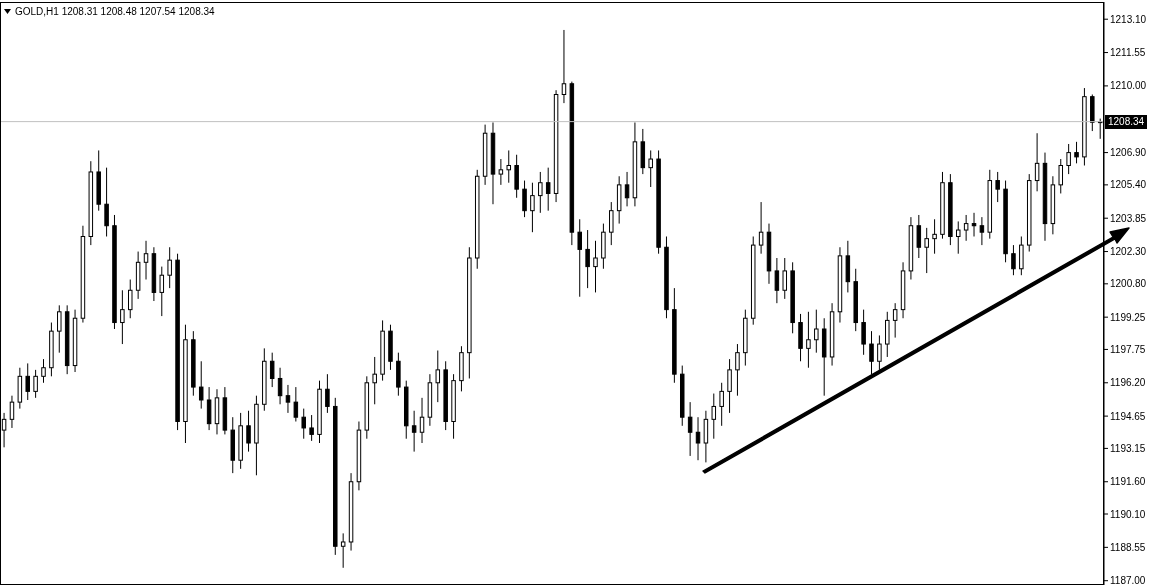 This screenshot has width=1150, height=586. I want to click on ref-line-label: 1208.34, so click(1126, 121).